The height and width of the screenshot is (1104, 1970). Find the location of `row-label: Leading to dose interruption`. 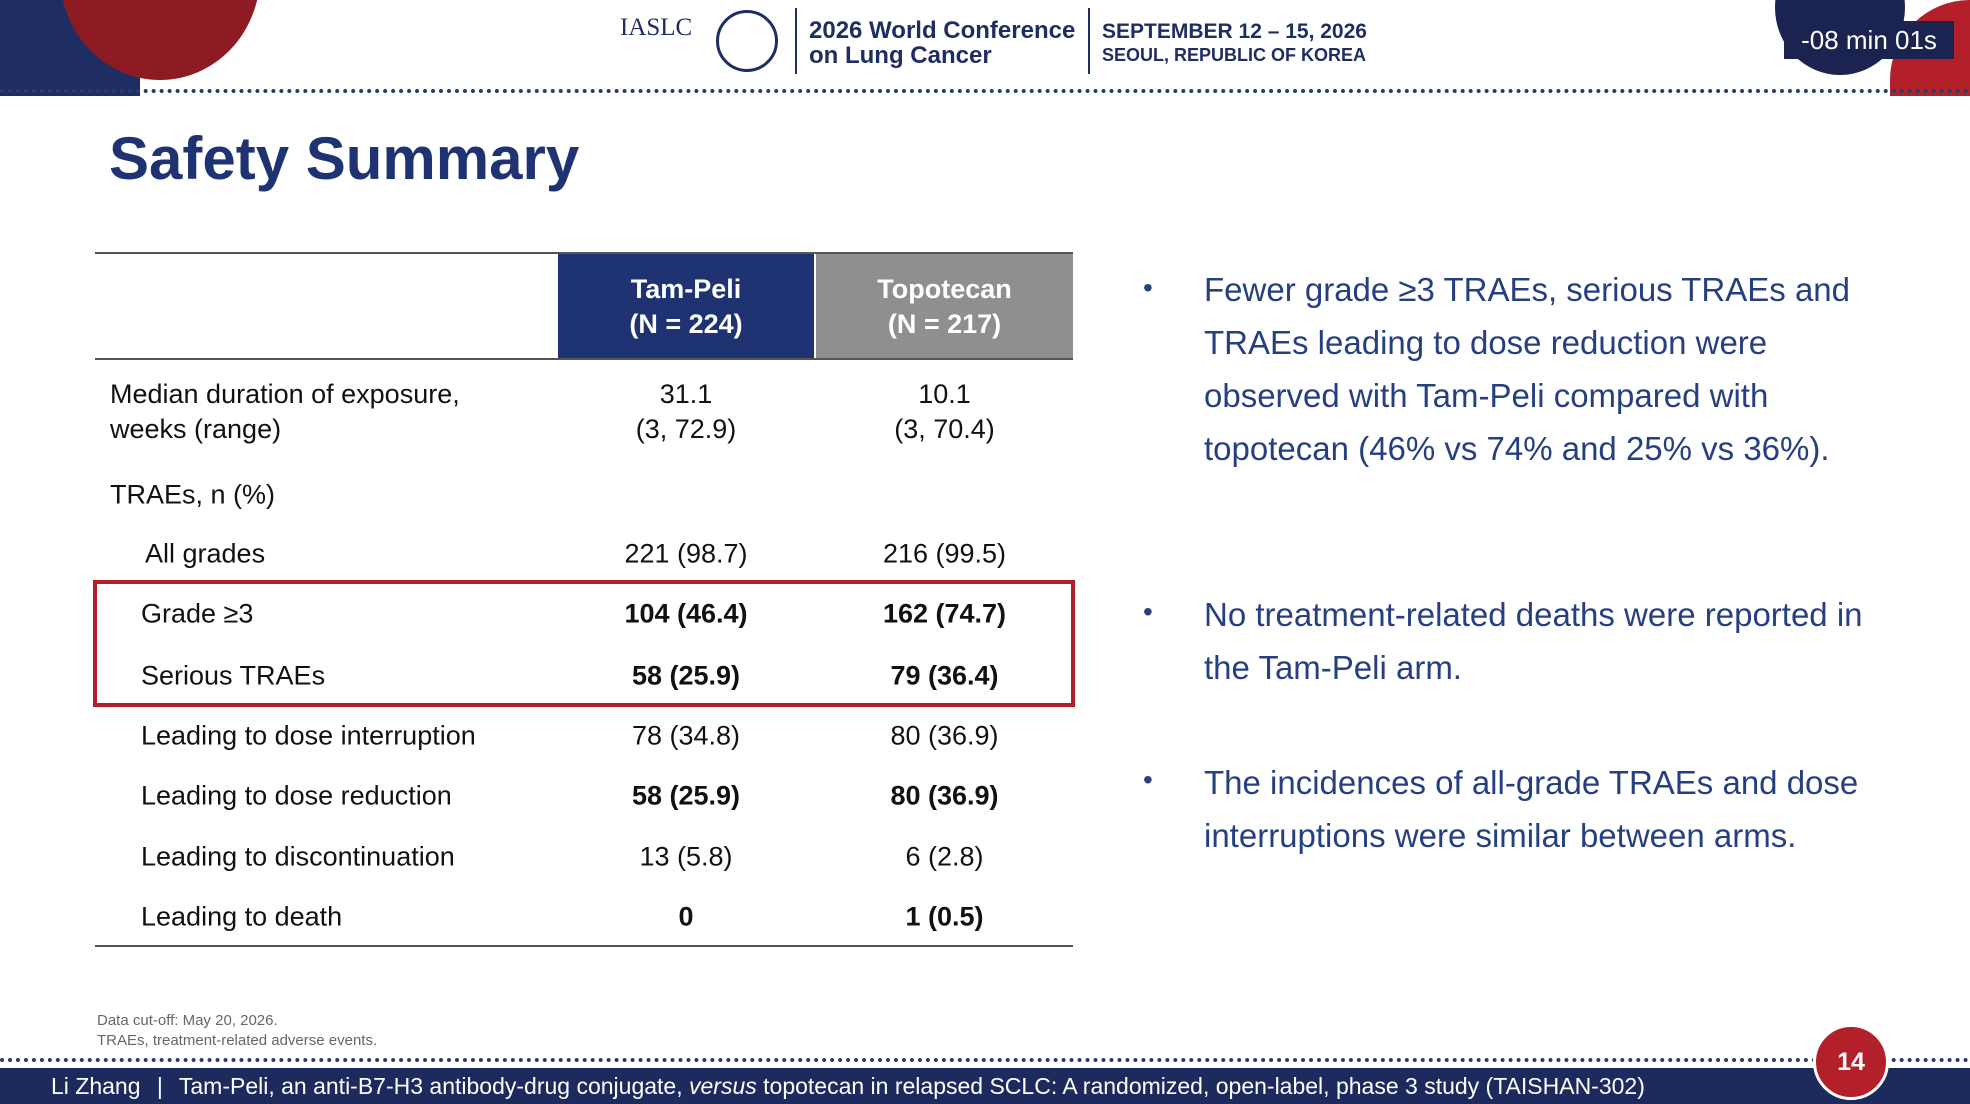

row-label: Leading to dose interruption is located at coordinates (308, 735).